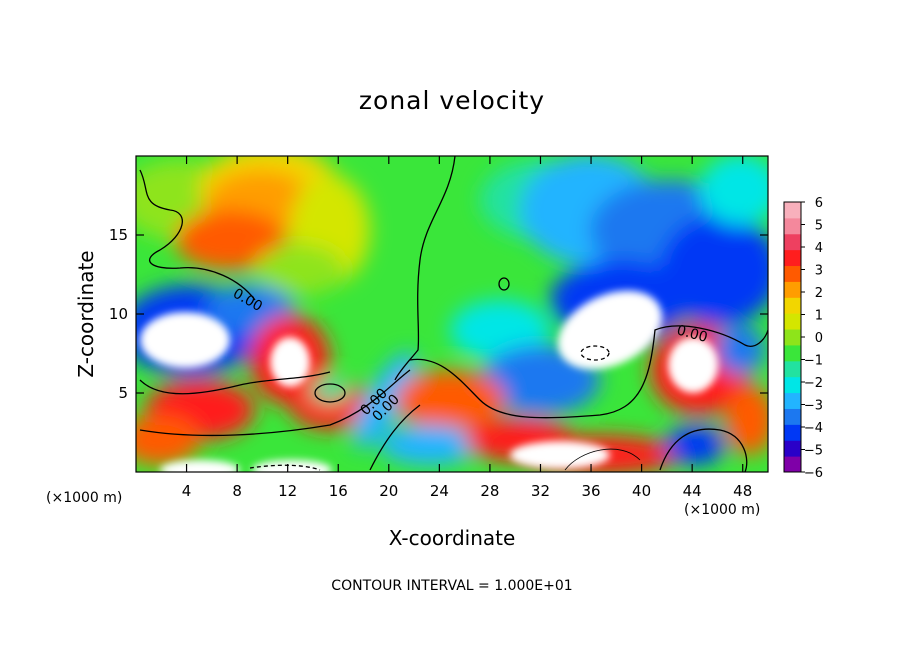 The image size is (904, 654). I want to click on colorbar-tick-label: 5, so click(819, 226).